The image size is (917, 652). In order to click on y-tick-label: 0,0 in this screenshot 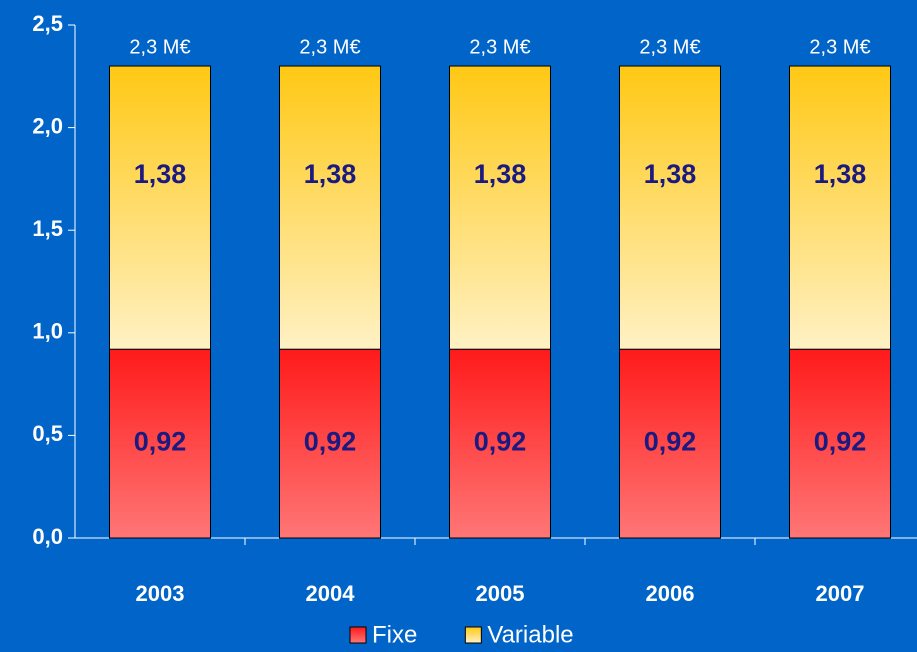, I will do `click(47, 536)`.